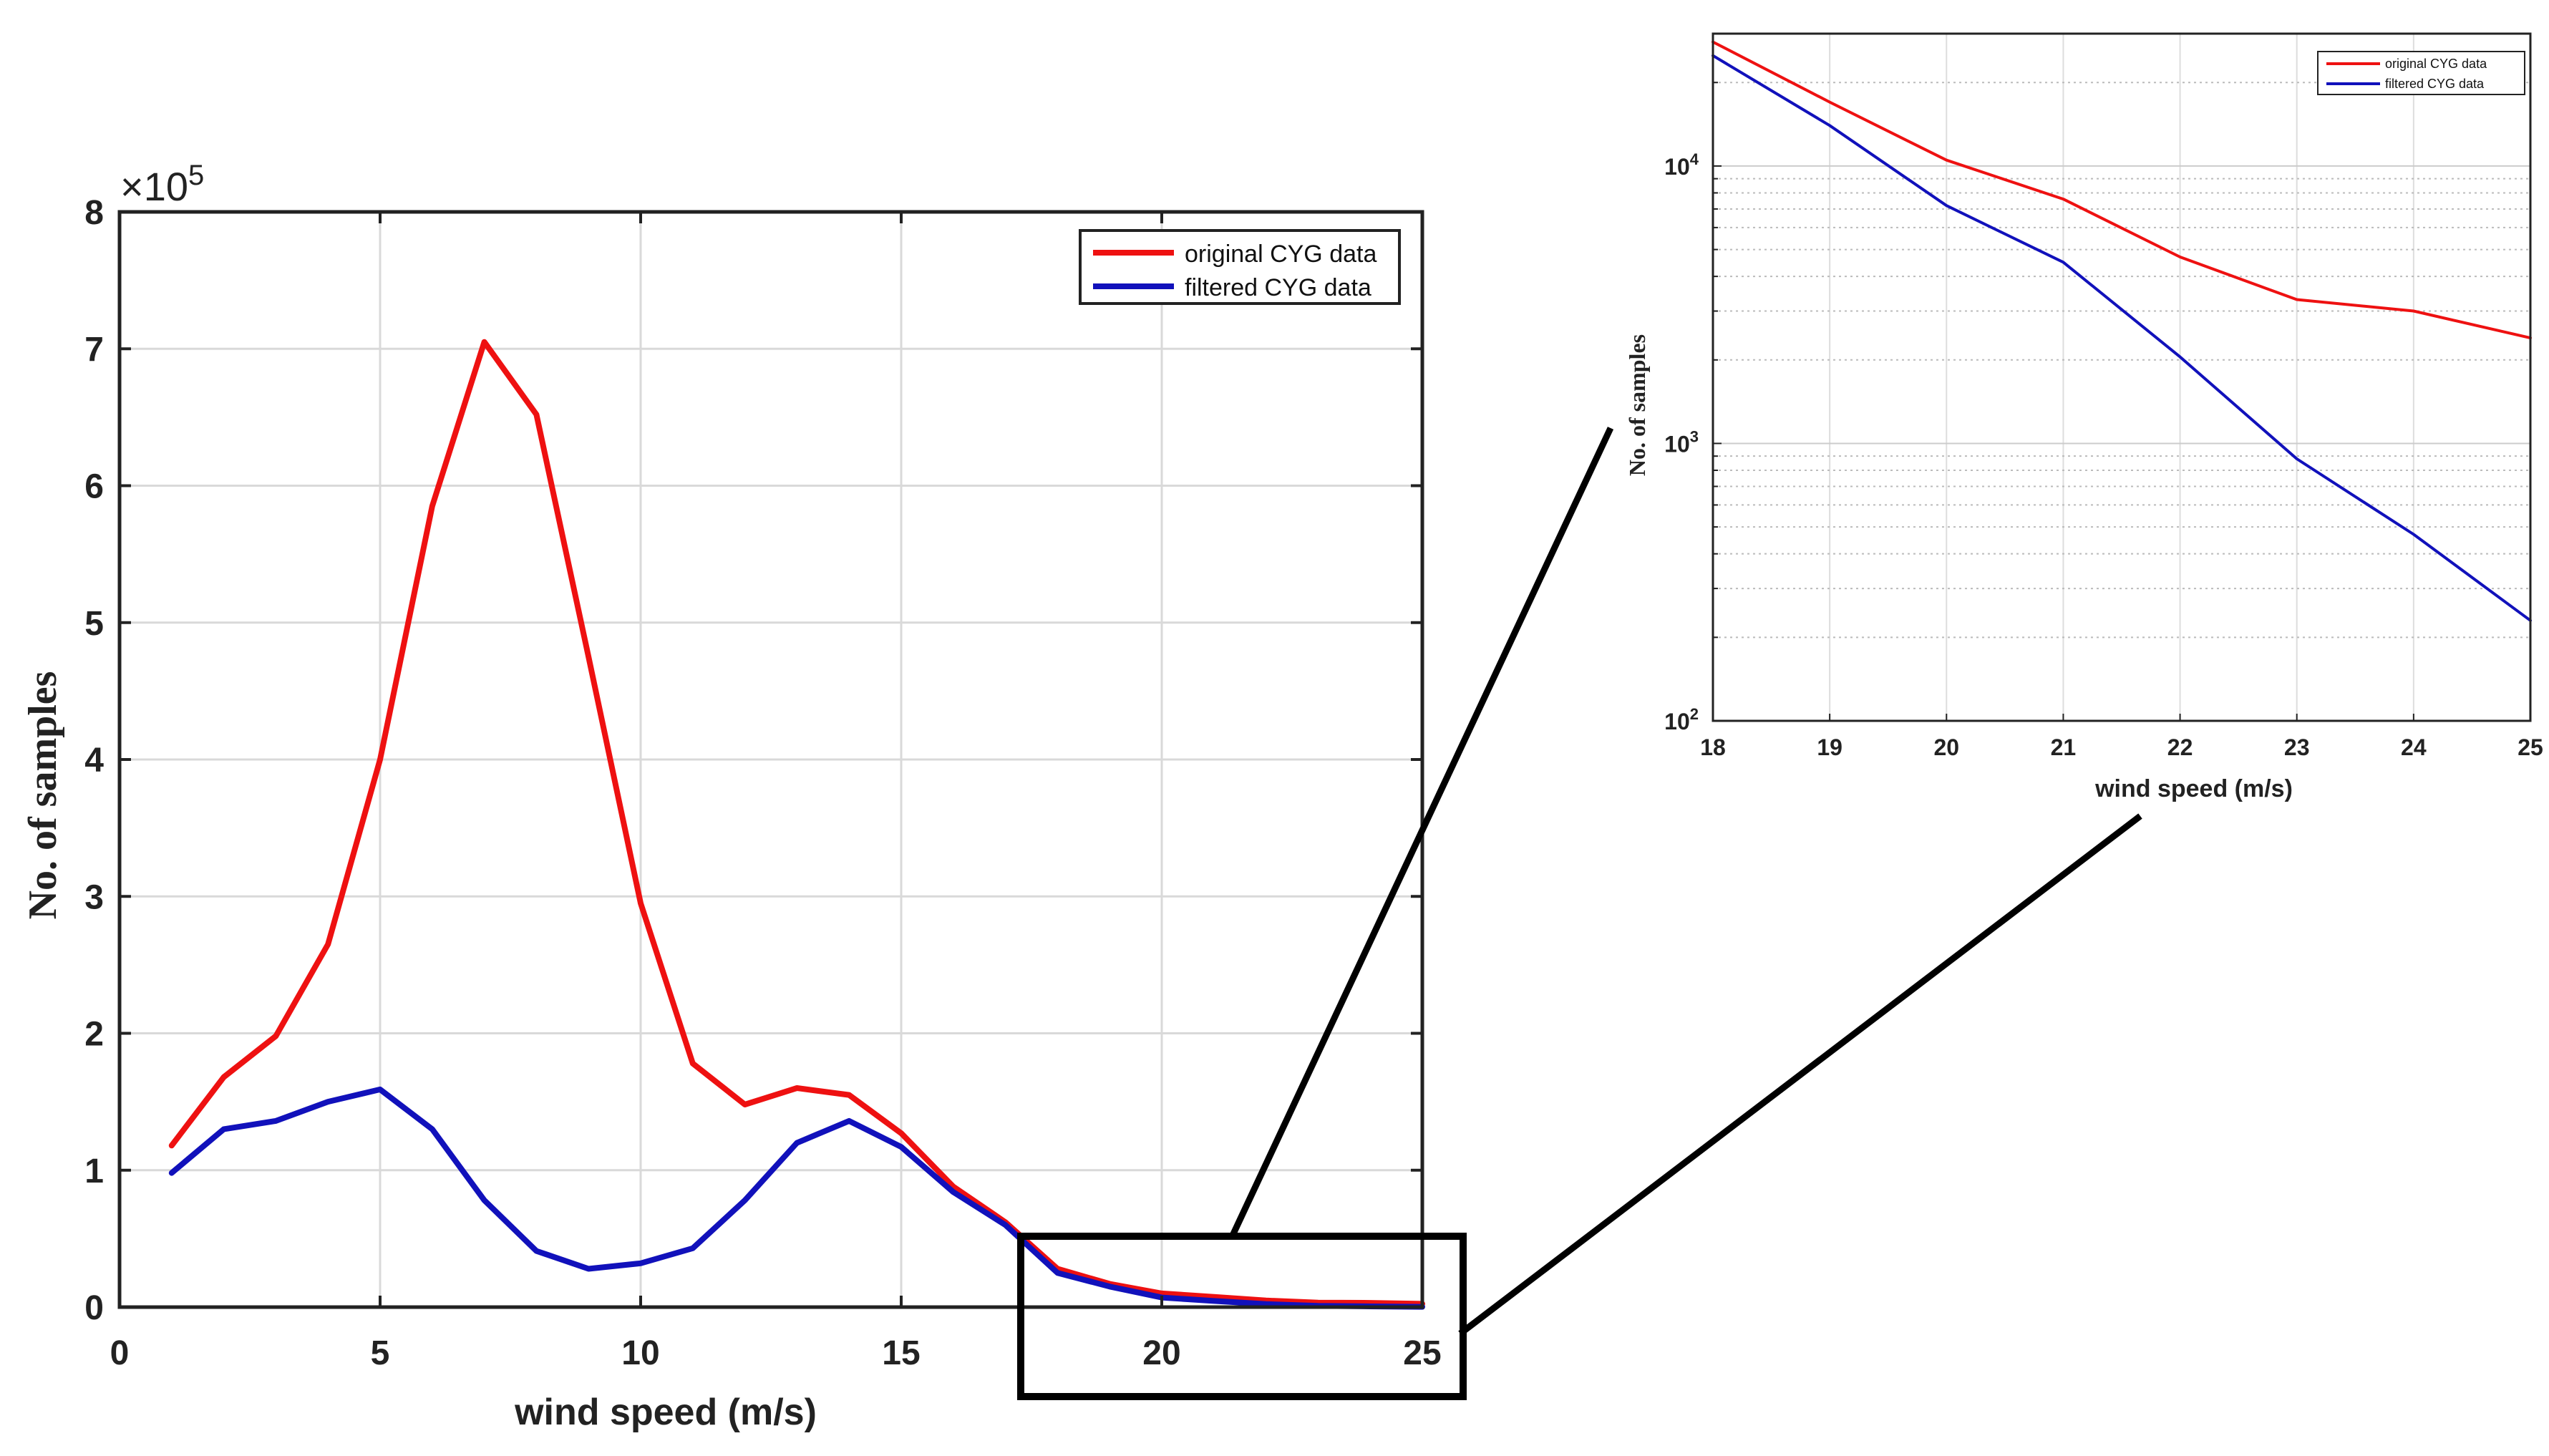 This screenshot has width=2549, height=1456. What do you see at coordinates (1637, 405) in the screenshot?
I see `inset-y-axis-title: No. of samples` at bounding box center [1637, 405].